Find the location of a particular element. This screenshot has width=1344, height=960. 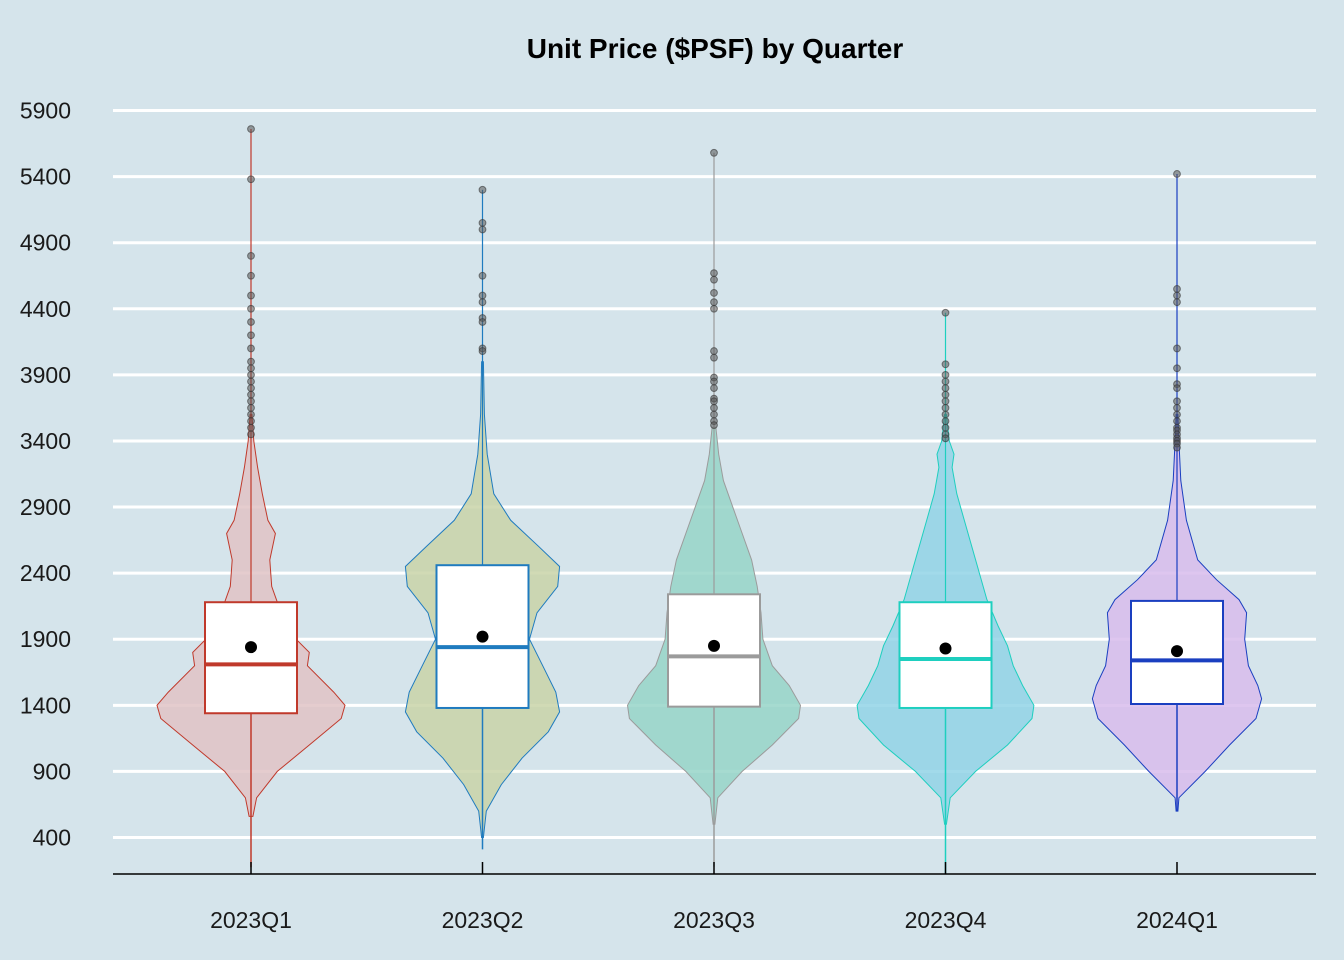

mean-point-2023Q3 is located at coordinates (714, 645).